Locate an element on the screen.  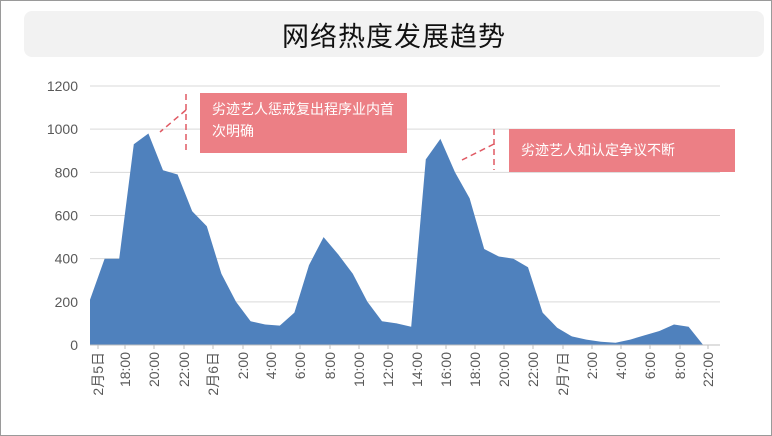
y-tick-label: 1000 is located at coordinates (62, 129).